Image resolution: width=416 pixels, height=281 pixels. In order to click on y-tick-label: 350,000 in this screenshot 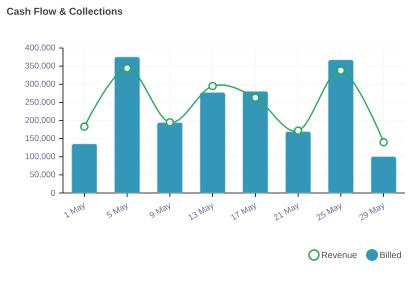, I will do `click(40, 66)`.